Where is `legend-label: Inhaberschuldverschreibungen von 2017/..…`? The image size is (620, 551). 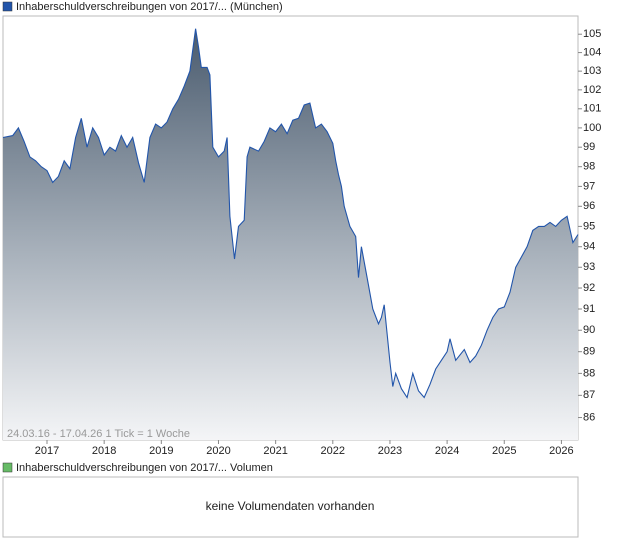
legend-label: Inhaberschuldverschreibungen von 2017/..… is located at coordinates (149, 7).